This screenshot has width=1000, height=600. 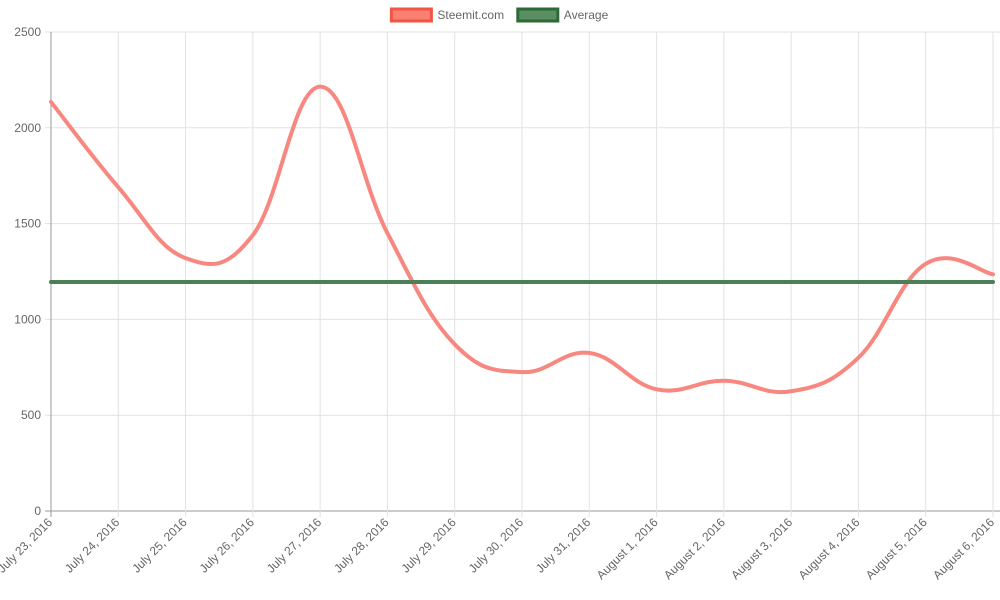 I want to click on x-tick-label: July 31, 2016, so click(x=563, y=545).